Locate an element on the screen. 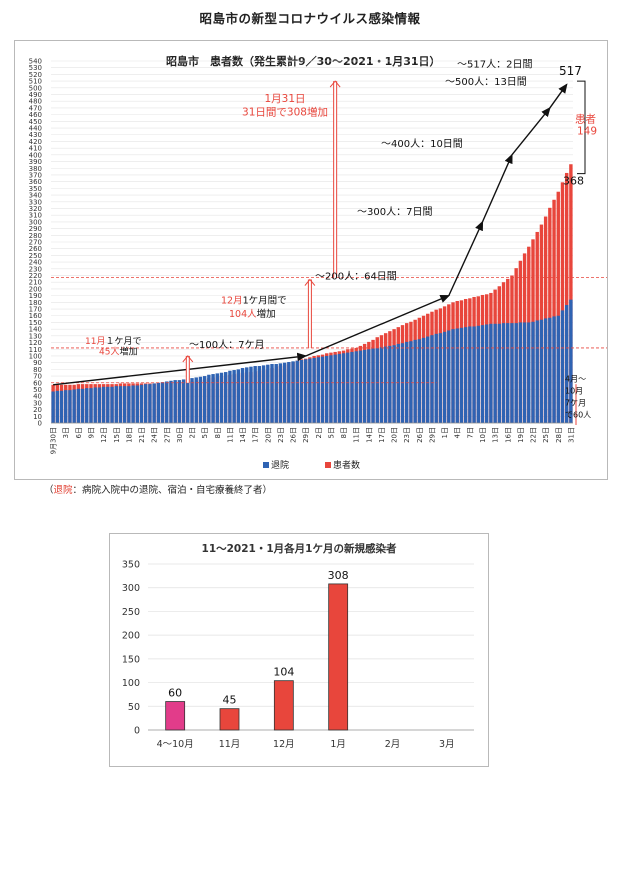 The height and width of the screenshot is (877, 620). y-tick-label: 440 is located at coordinates (35, 129).